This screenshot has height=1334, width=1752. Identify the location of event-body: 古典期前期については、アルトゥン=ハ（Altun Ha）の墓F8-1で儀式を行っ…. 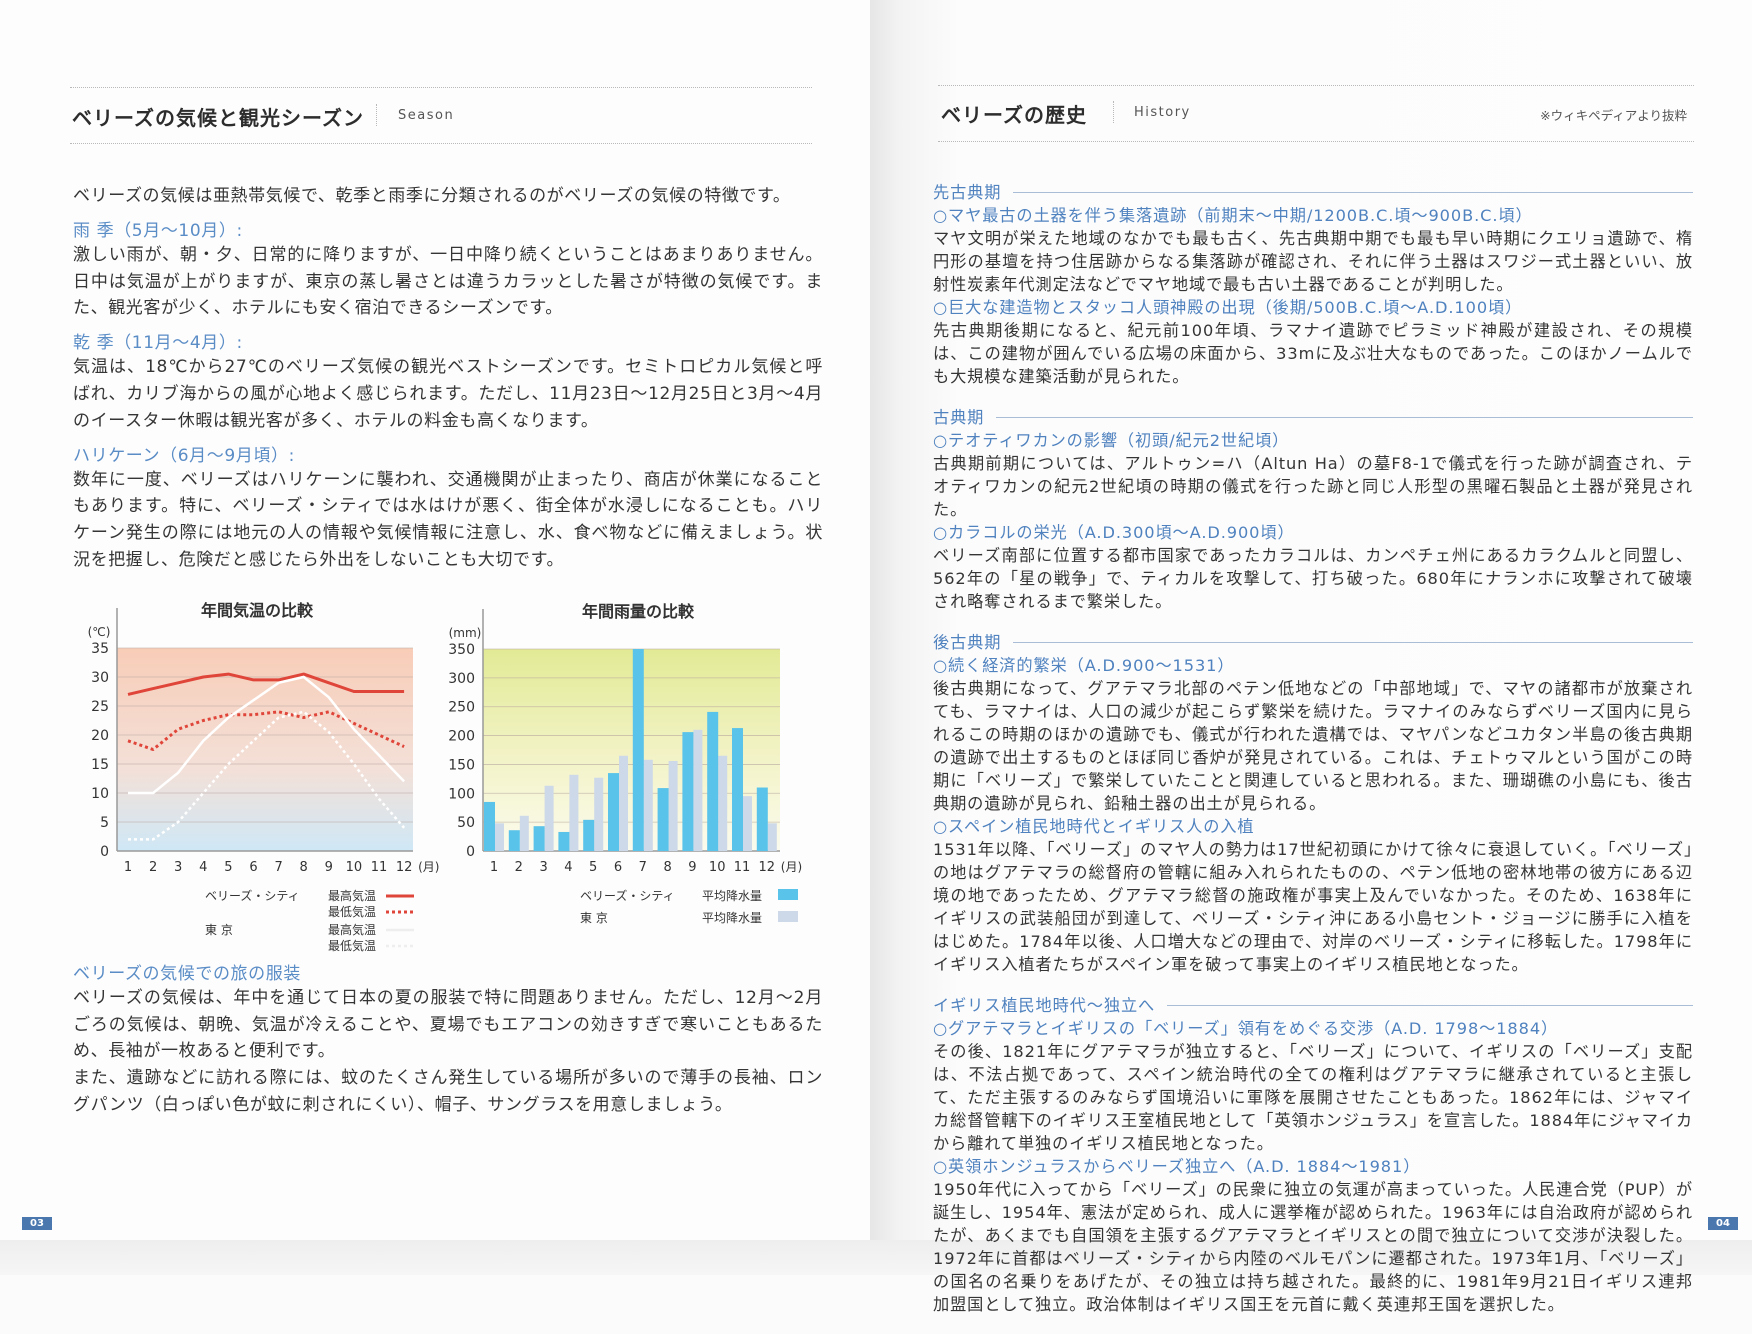
(1313, 486).